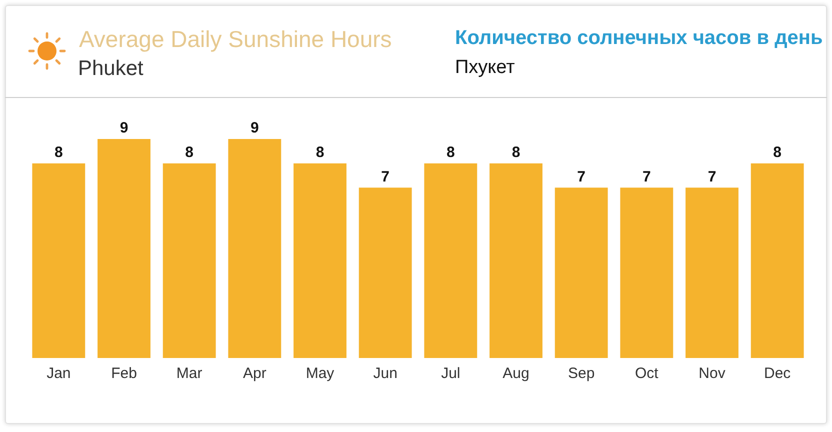  What do you see at coordinates (235, 39) in the screenshot?
I see `chart-title: Average Daily Sunshine Hours` at bounding box center [235, 39].